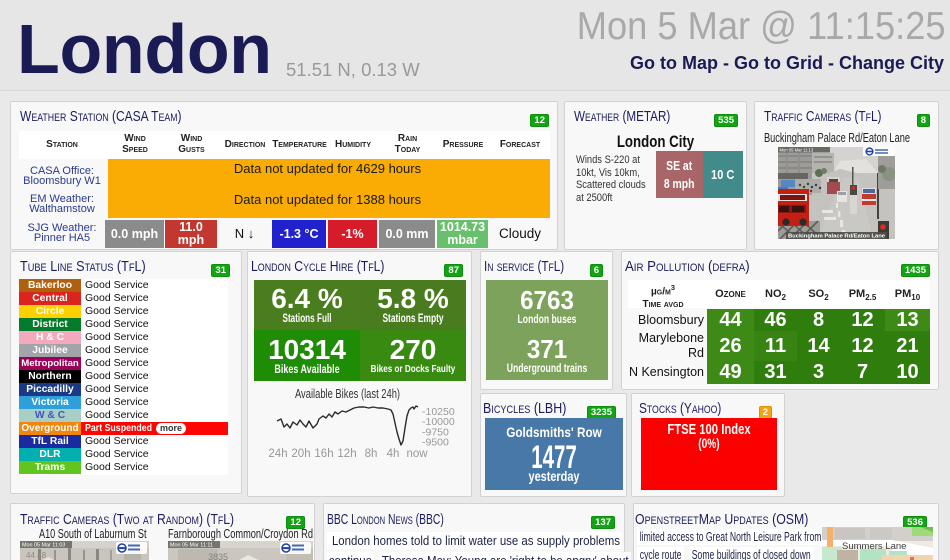 The width and height of the screenshot is (950, 560). I want to click on svg-text: 24h, so click(277, 454).